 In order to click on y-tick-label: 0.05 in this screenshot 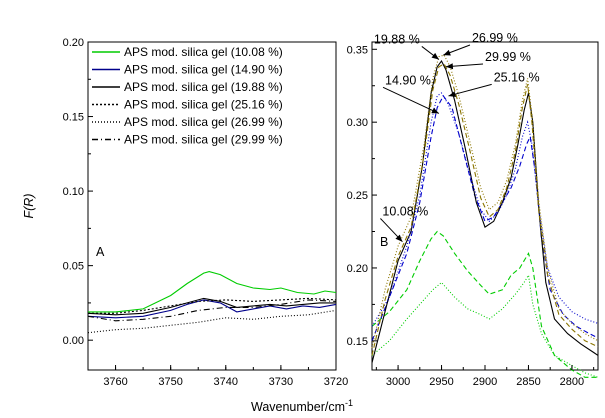, I will do `click(73, 267)`.